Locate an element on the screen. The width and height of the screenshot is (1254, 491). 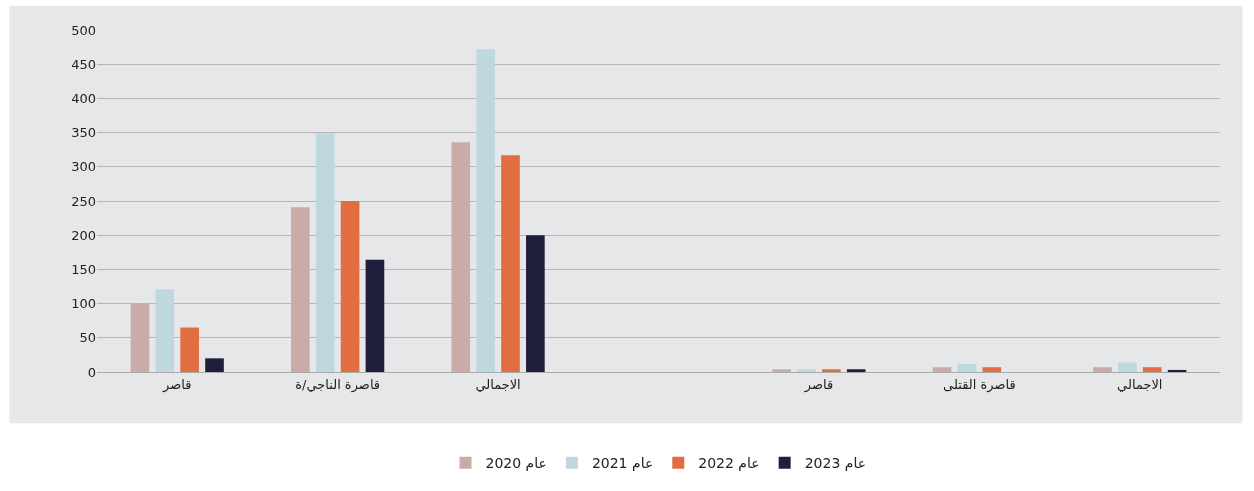
x-tick-label: قاصرة القتلى is located at coordinates (979, 384).